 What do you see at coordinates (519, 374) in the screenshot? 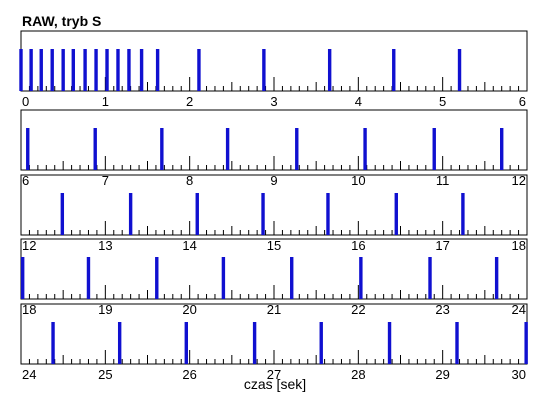
I see `tick-label: 30` at bounding box center [519, 374].